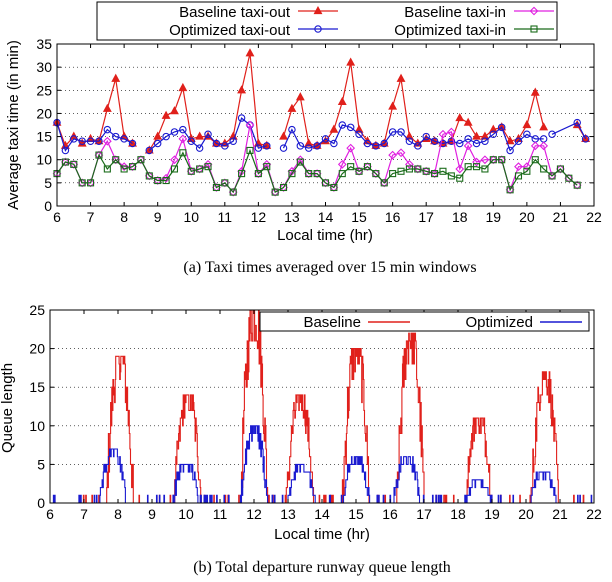 The width and height of the screenshot is (612, 582). What do you see at coordinates (288, 514) in the screenshot?
I see `chart-b-xtick-label: 13` at bounding box center [288, 514].